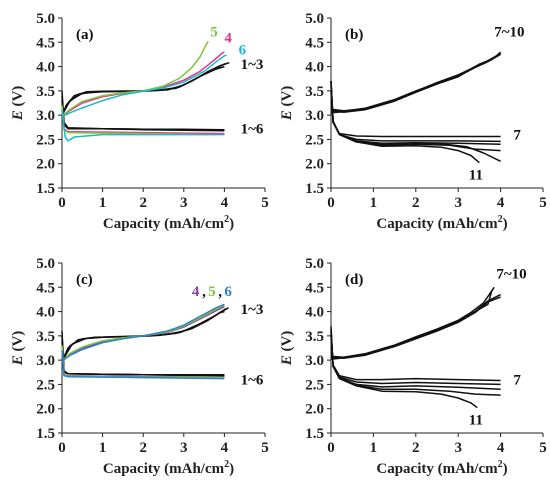 Image resolution: width=550 pixels, height=489 pixels. I want to click on panel-label: (b), so click(354, 35).